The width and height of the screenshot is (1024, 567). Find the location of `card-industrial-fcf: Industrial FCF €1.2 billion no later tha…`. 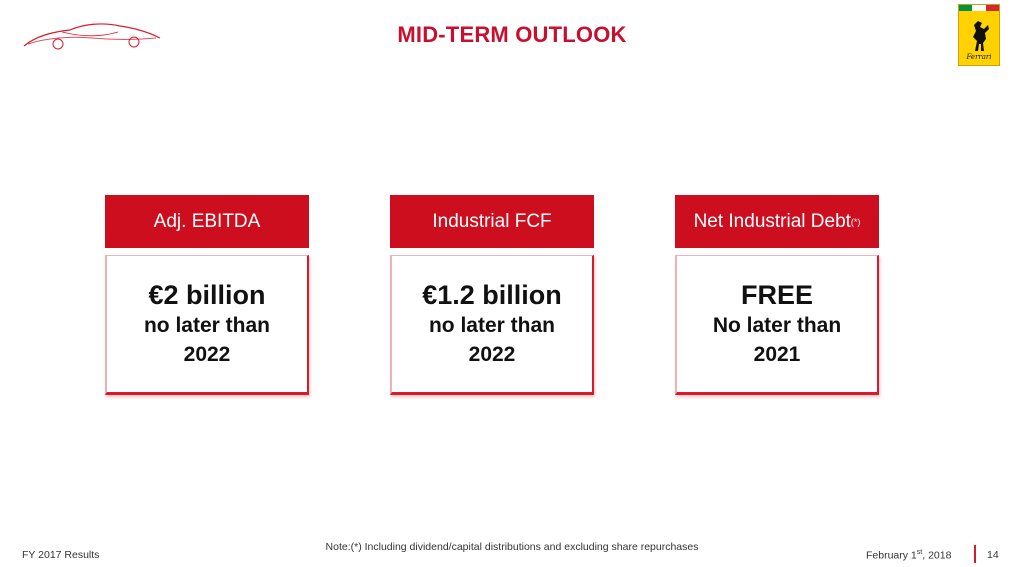

card-industrial-fcf: Industrial FCF €1.2 billion no later tha… is located at coordinates (492, 295).